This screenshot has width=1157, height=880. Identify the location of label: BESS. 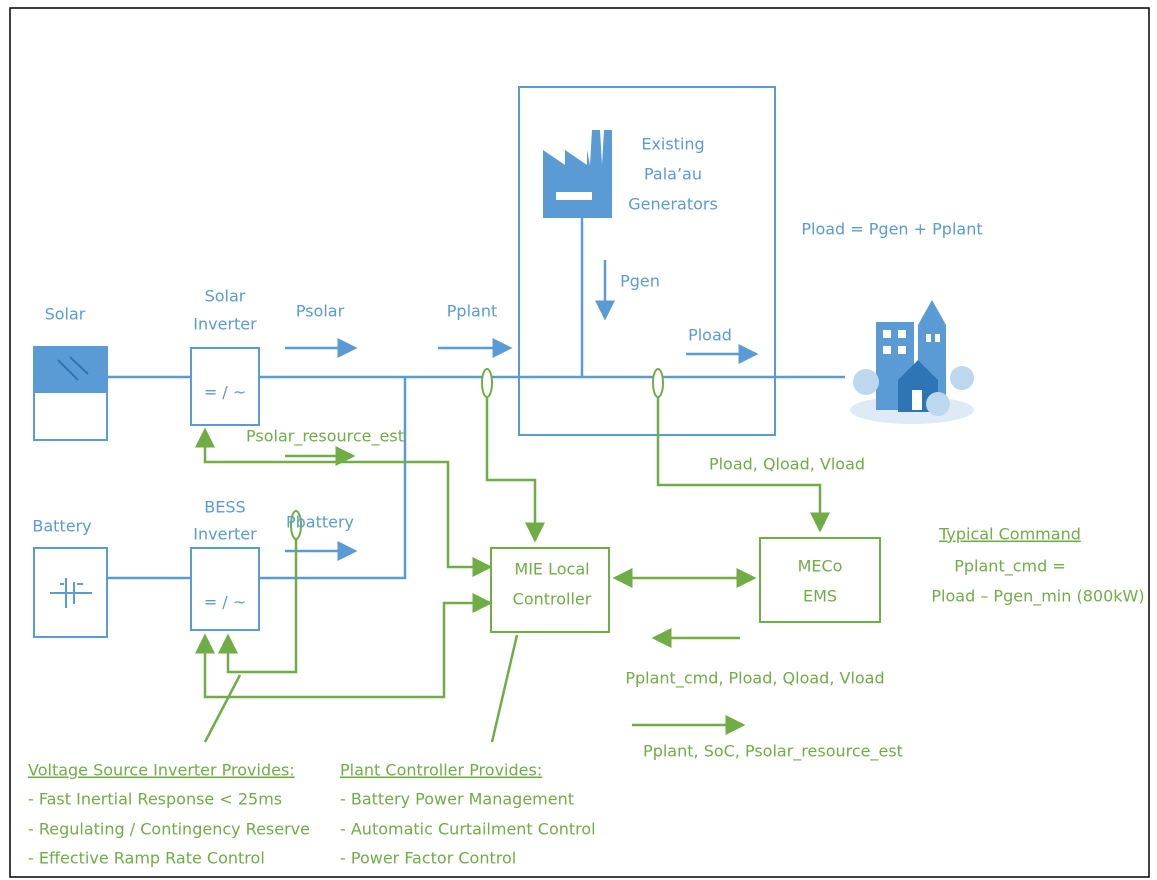
(224, 507).